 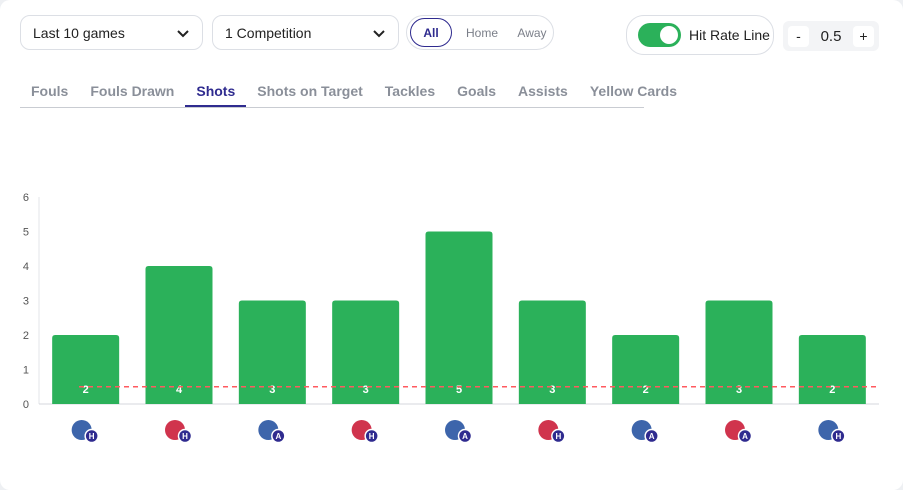 I want to click on games-dropdown: Last 10 games, so click(x=111, y=32).